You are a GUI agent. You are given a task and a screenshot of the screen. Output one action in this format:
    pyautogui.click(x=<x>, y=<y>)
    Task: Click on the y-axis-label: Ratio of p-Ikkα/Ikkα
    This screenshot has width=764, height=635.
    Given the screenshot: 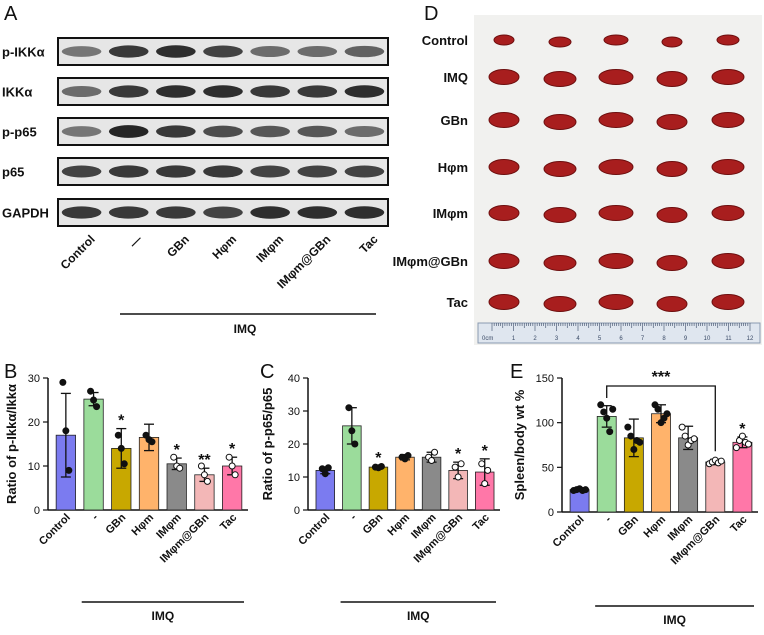 What is the action you would take?
    pyautogui.click(x=11, y=444)
    